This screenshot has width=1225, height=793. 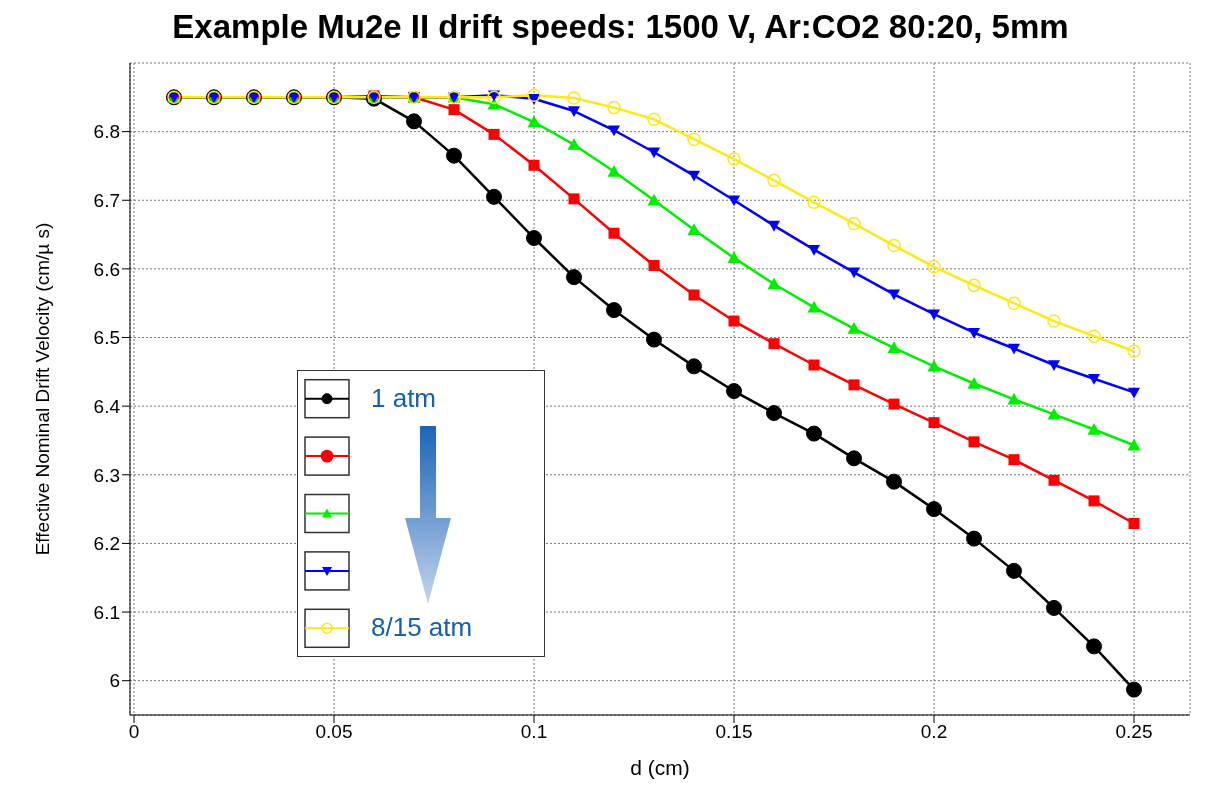 I want to click on x-tick-label: 0, so click(x=134, y=732).